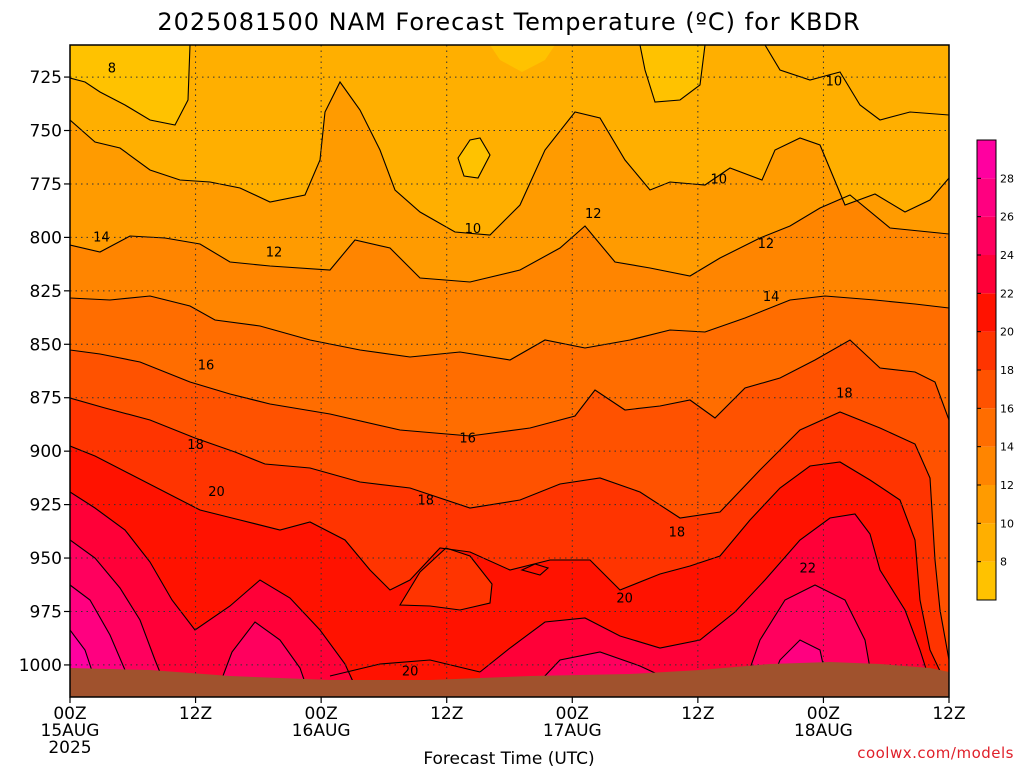 This screenshot has width=1024, height=768. I want to click on x-tick-label: 18AUG, so click(823, 731).